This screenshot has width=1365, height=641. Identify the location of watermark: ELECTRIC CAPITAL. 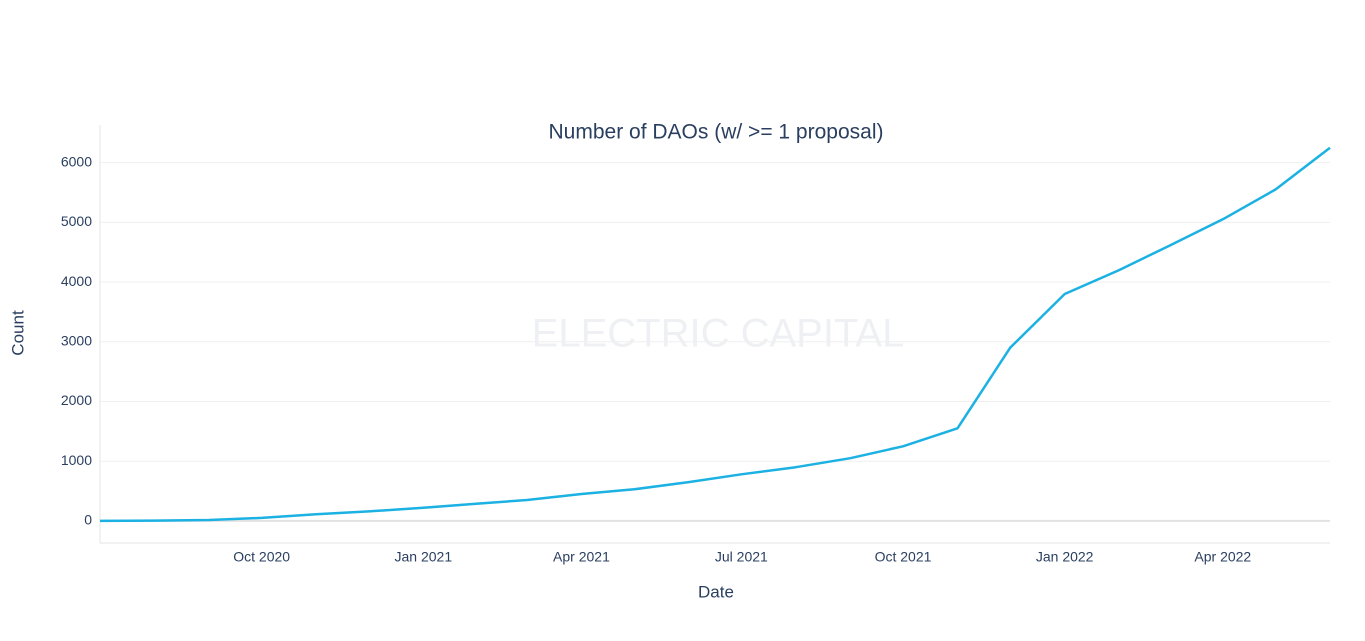
(718, 334).